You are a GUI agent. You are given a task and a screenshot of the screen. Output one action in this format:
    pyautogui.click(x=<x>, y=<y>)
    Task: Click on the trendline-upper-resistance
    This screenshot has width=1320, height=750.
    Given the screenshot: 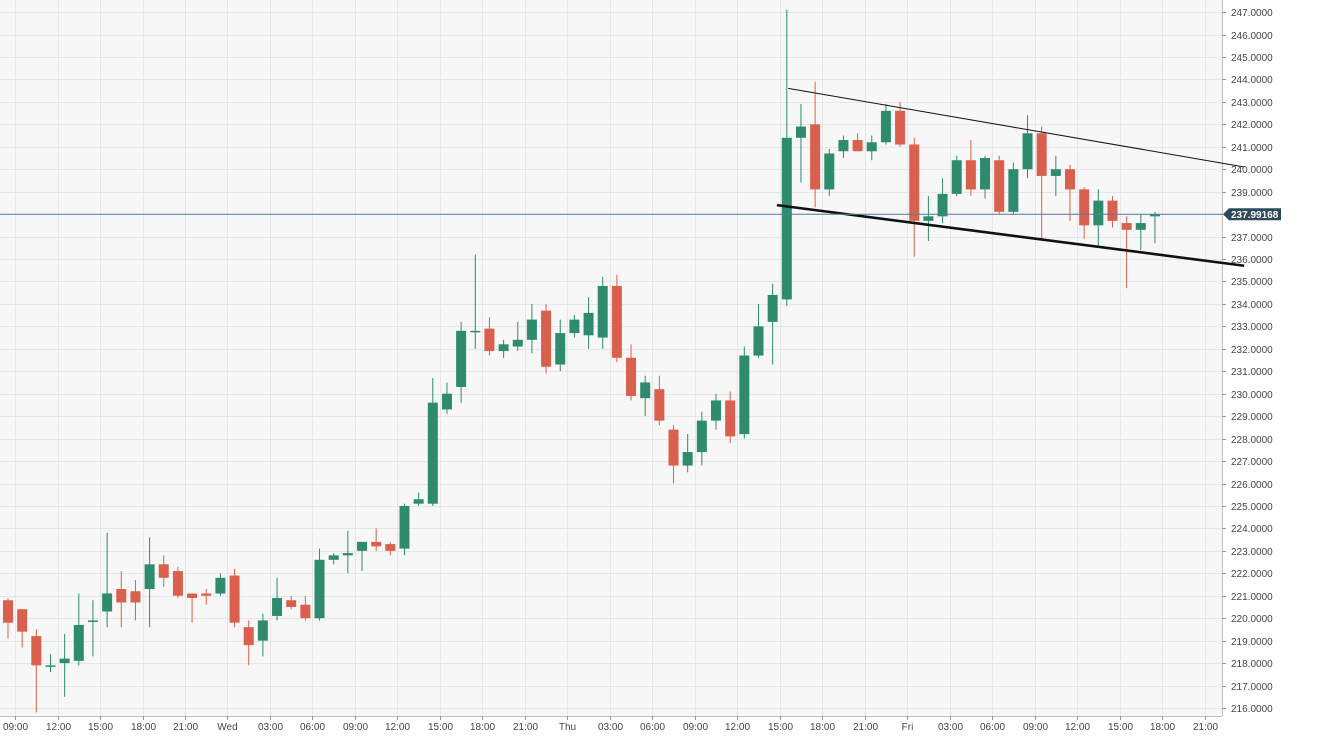 What is the action you would take?
    pyautogui.click(x=1016, y=127)
    